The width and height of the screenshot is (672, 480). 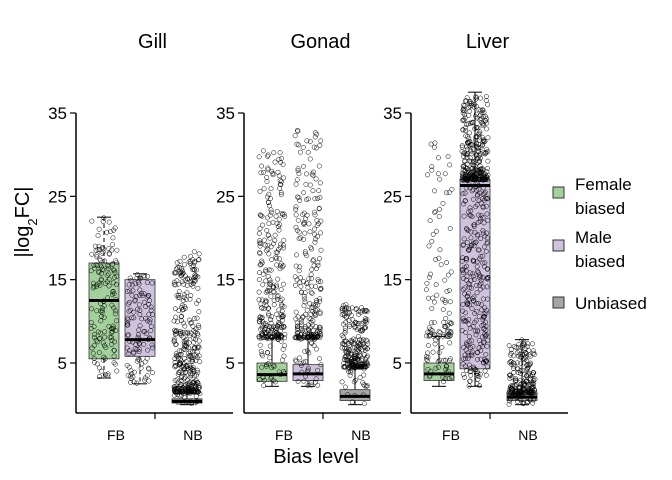 What do you see at coordinates (32, 221) in the screenshot?
I see `y-axis-title-sub: 2` at bounding box center [32, 221].